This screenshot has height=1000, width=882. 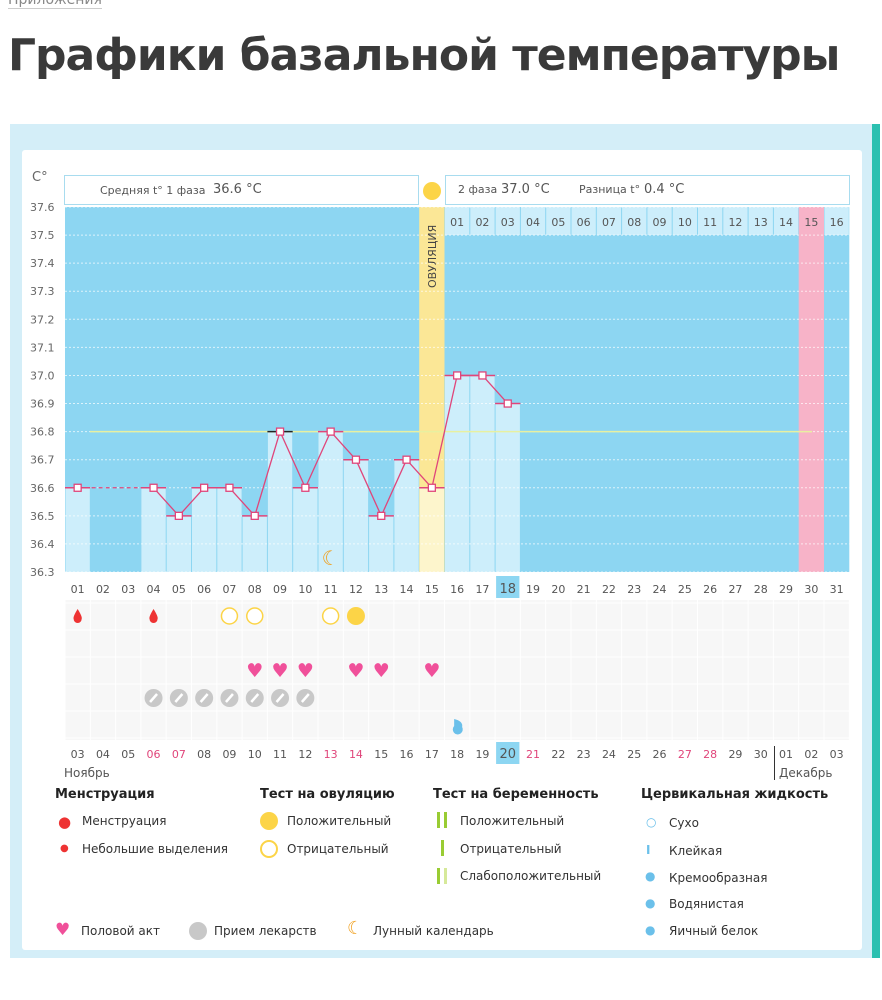 What do you see at coordinates (229, 616) in the screenshot?
I see `ovulation-negative-icon` at bounding box center [229, 616].